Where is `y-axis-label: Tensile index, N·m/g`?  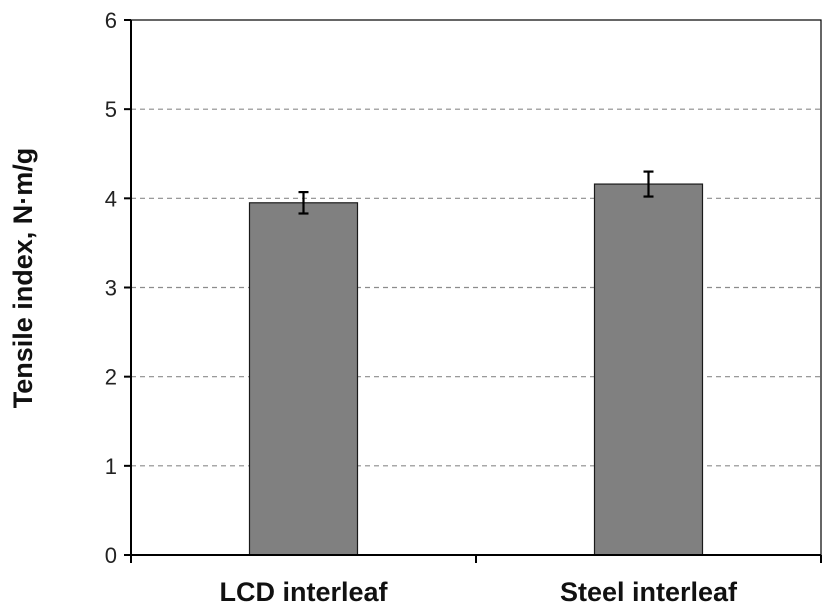 y-axis-label: Tensile index, N·m/g is located at coordinates (23, 278).